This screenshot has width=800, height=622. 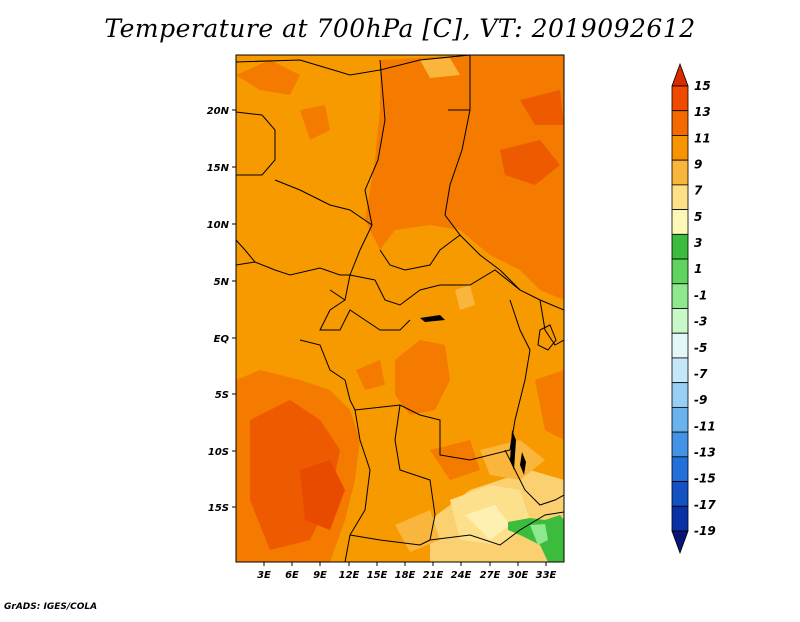 I want to click on lon-label: 6E, so click(x=292, y=575).